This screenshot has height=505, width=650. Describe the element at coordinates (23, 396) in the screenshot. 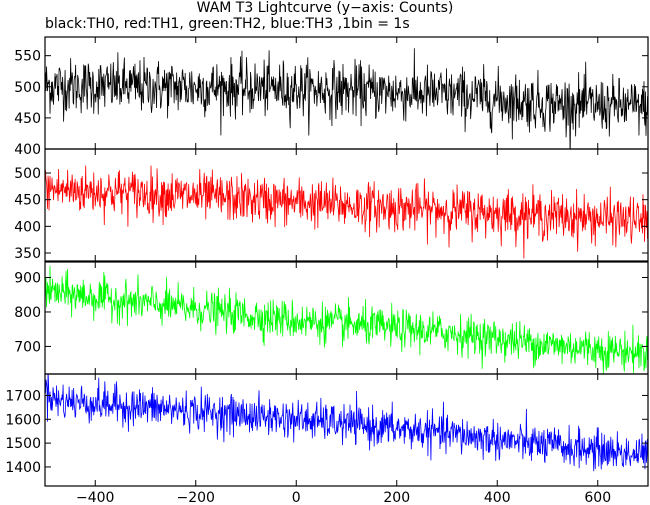

I see `y-tick-label: 1700` at that location.